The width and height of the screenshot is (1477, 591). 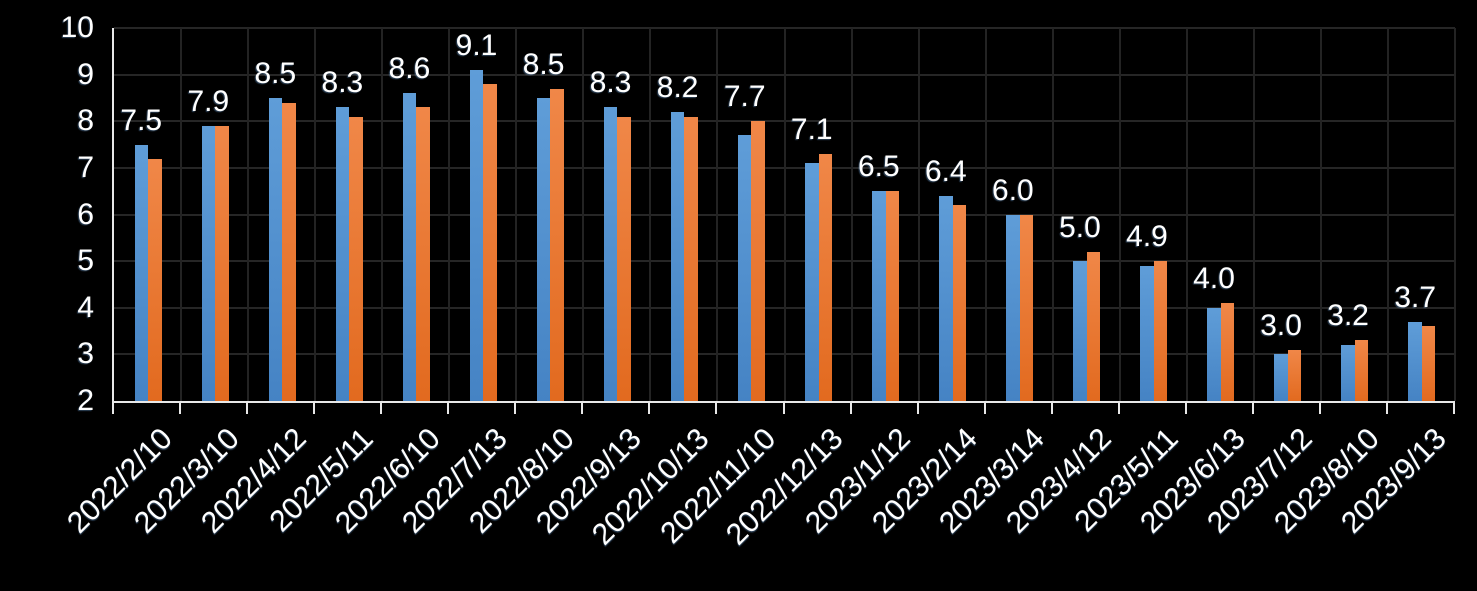 I want to click on data-label: 6.4, so click(x=945, y=171).